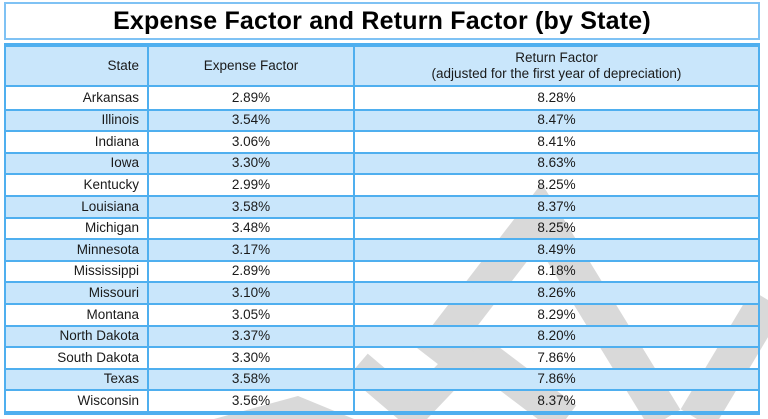 The width and height of the screenshot is (768, 419). I want to click on state-cell: Louisiana, so click(77, 206).